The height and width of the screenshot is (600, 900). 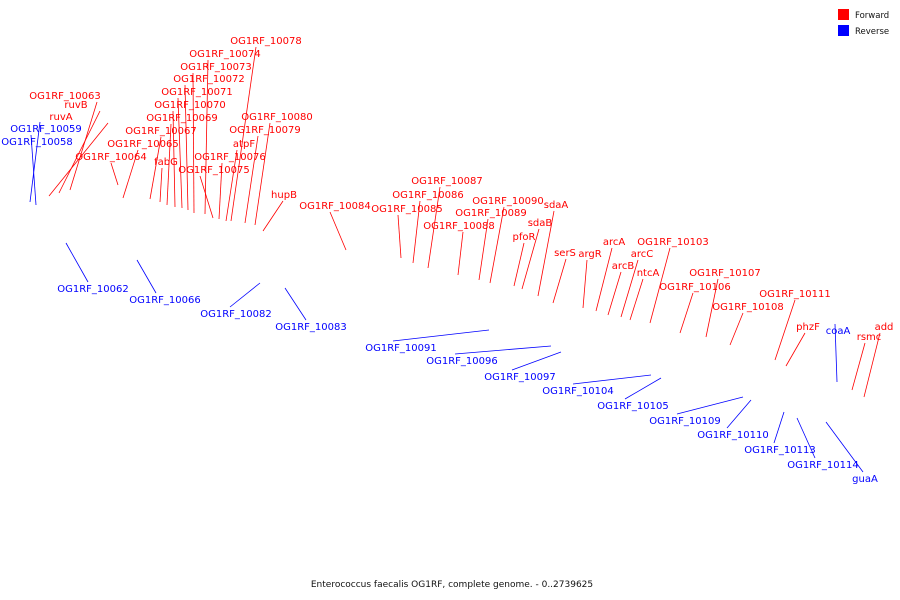 What do you see at coordinates (491, 213) in the screenshot?
I see `gene-label-og1rf-10089: OG1RF_10089` at bounding box center [491, 213].